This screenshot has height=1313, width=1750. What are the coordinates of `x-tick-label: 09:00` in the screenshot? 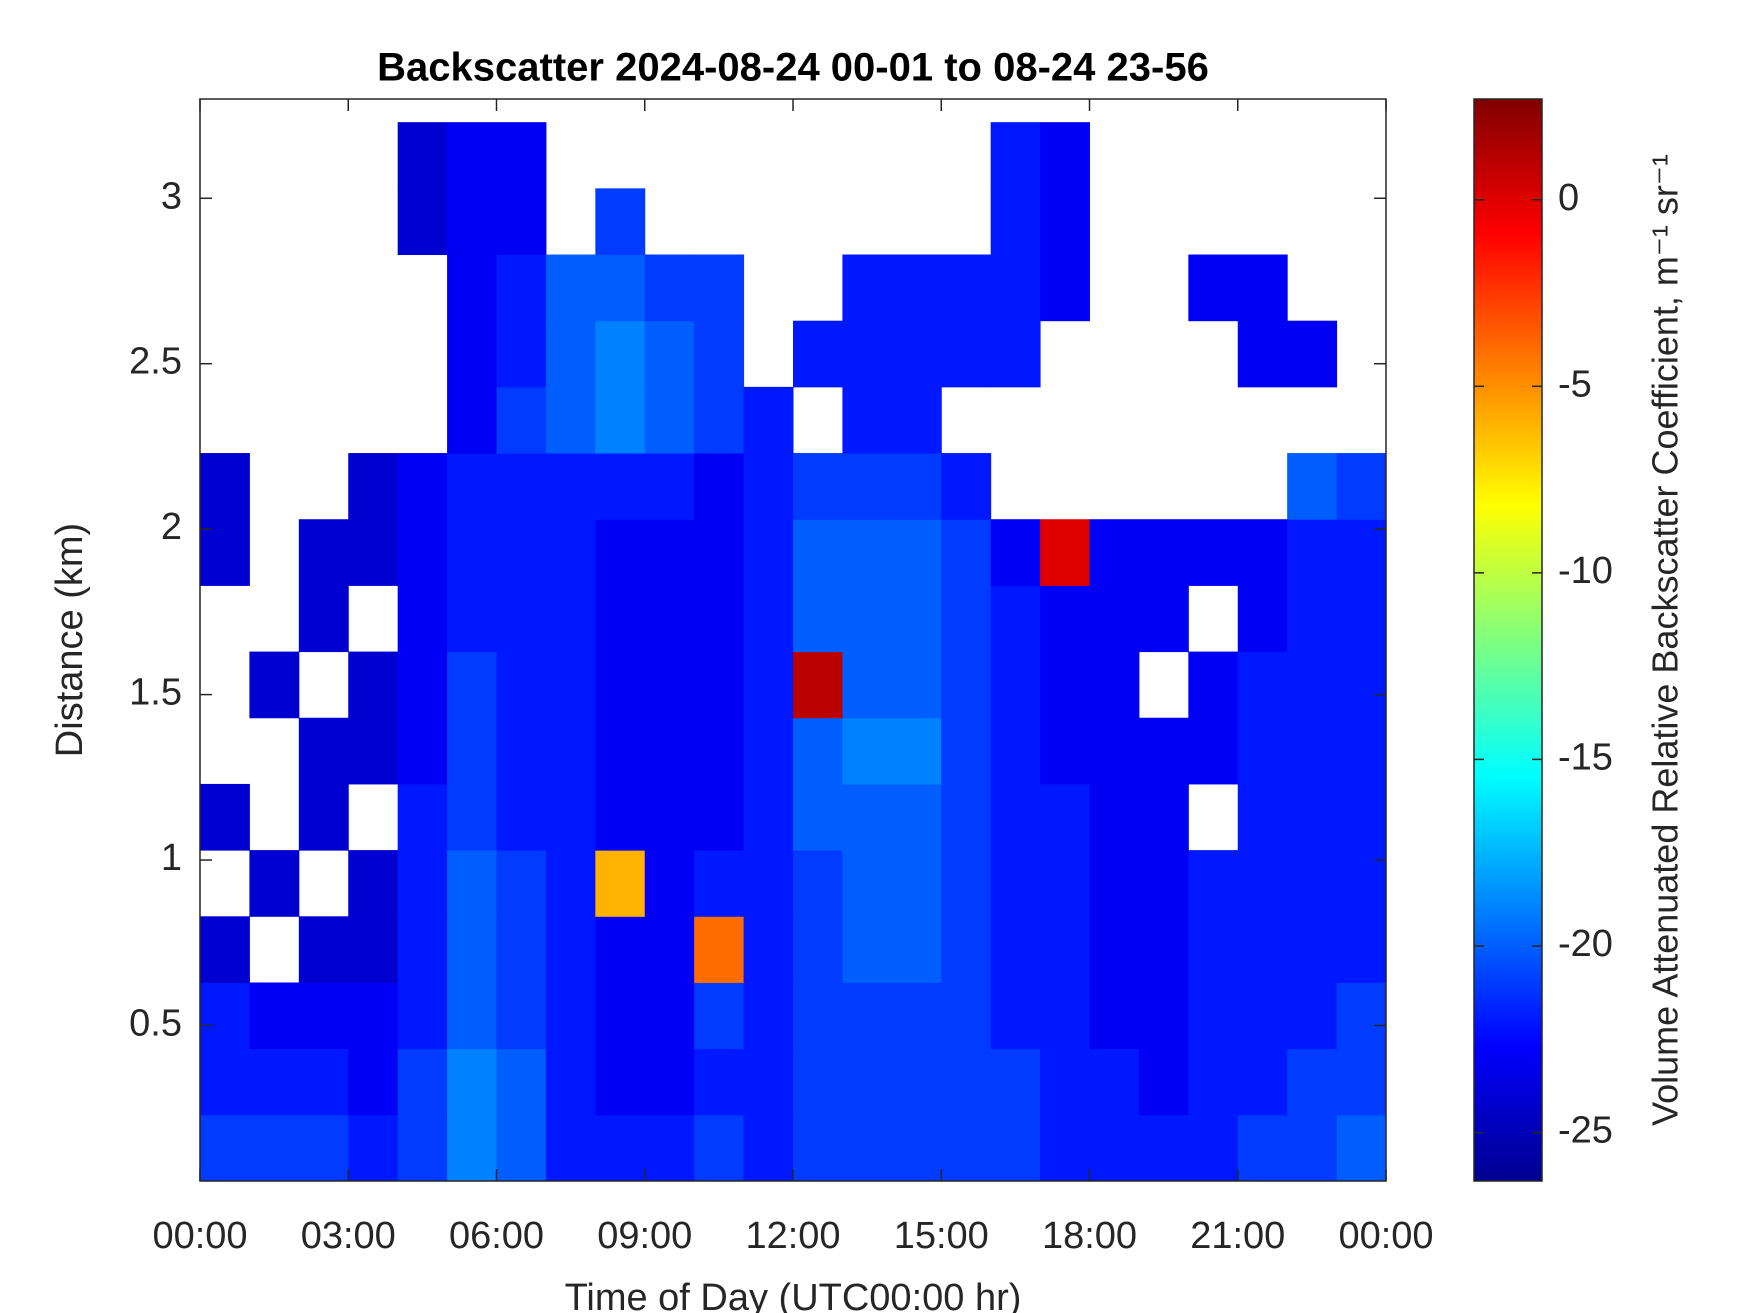 It's located at (644, 1236).